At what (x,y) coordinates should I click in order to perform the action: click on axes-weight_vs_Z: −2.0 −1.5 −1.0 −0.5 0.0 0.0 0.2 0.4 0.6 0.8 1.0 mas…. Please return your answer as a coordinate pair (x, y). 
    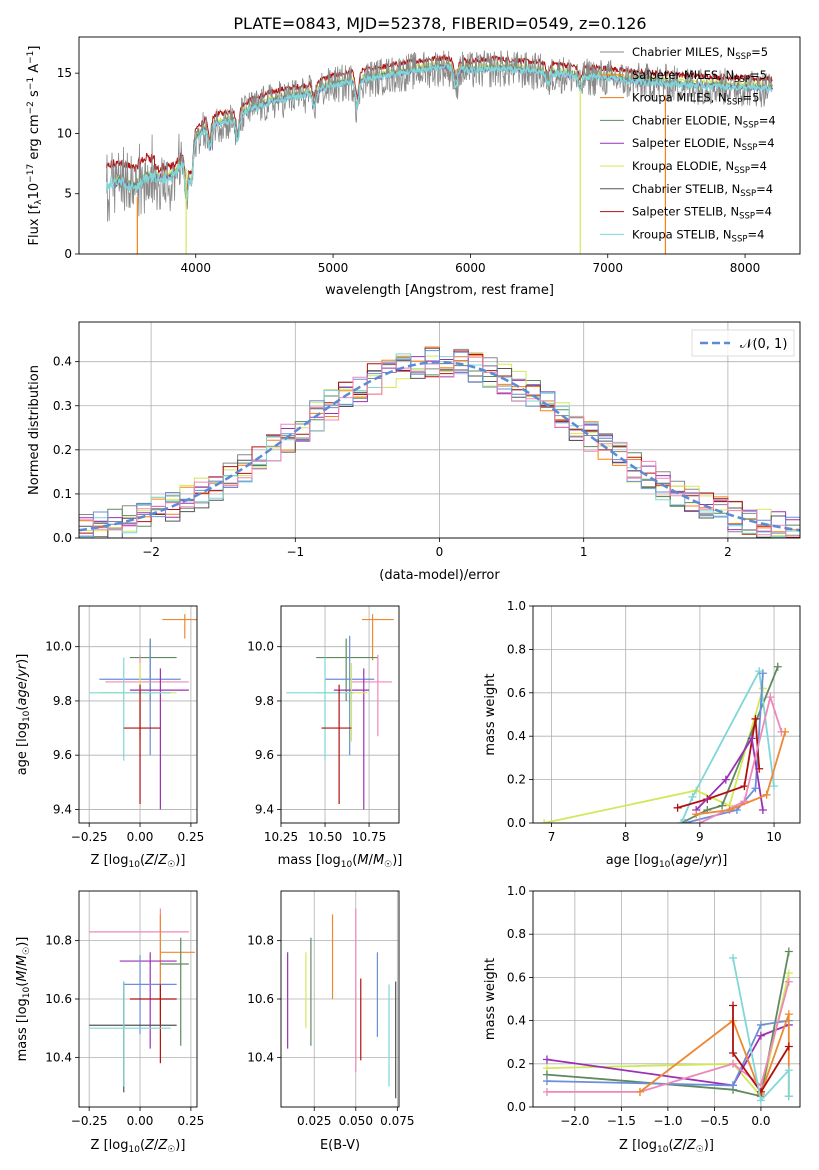
    Looking at the image, I should click on (642, 1019).